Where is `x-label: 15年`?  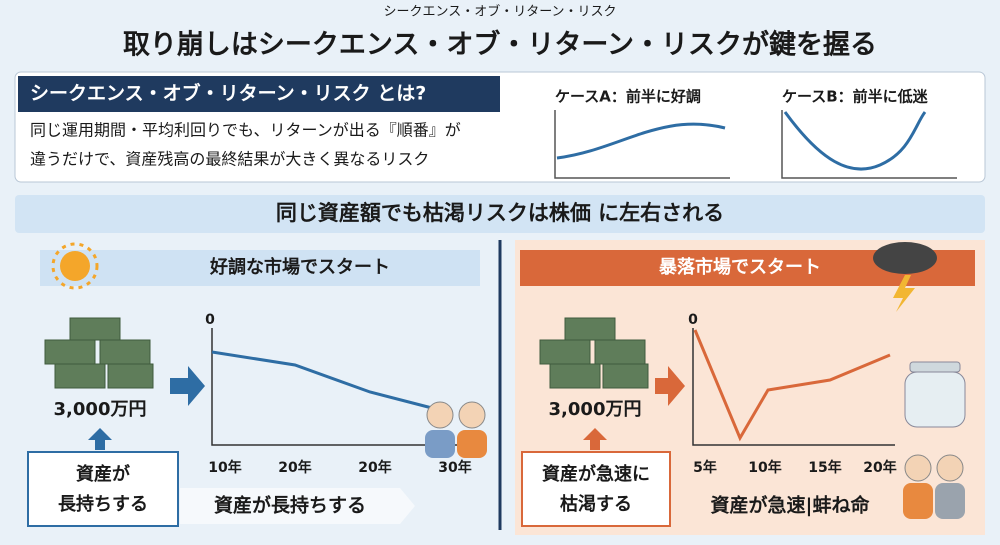
x-label: 15年 is located at coordinates (824, 467).